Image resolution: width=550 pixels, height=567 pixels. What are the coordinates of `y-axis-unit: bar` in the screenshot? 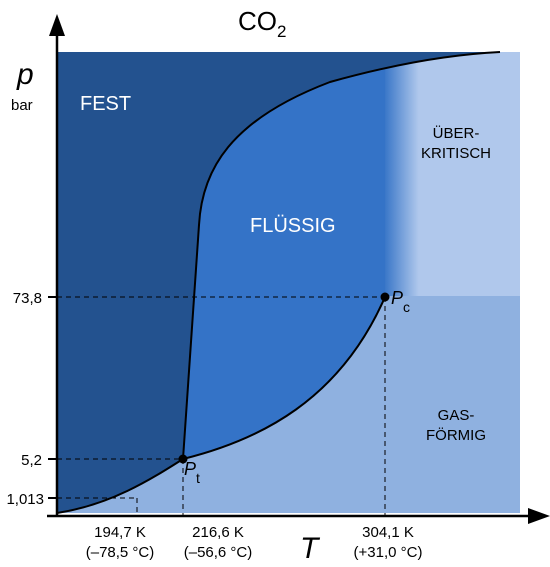 It's located at (22, 105).